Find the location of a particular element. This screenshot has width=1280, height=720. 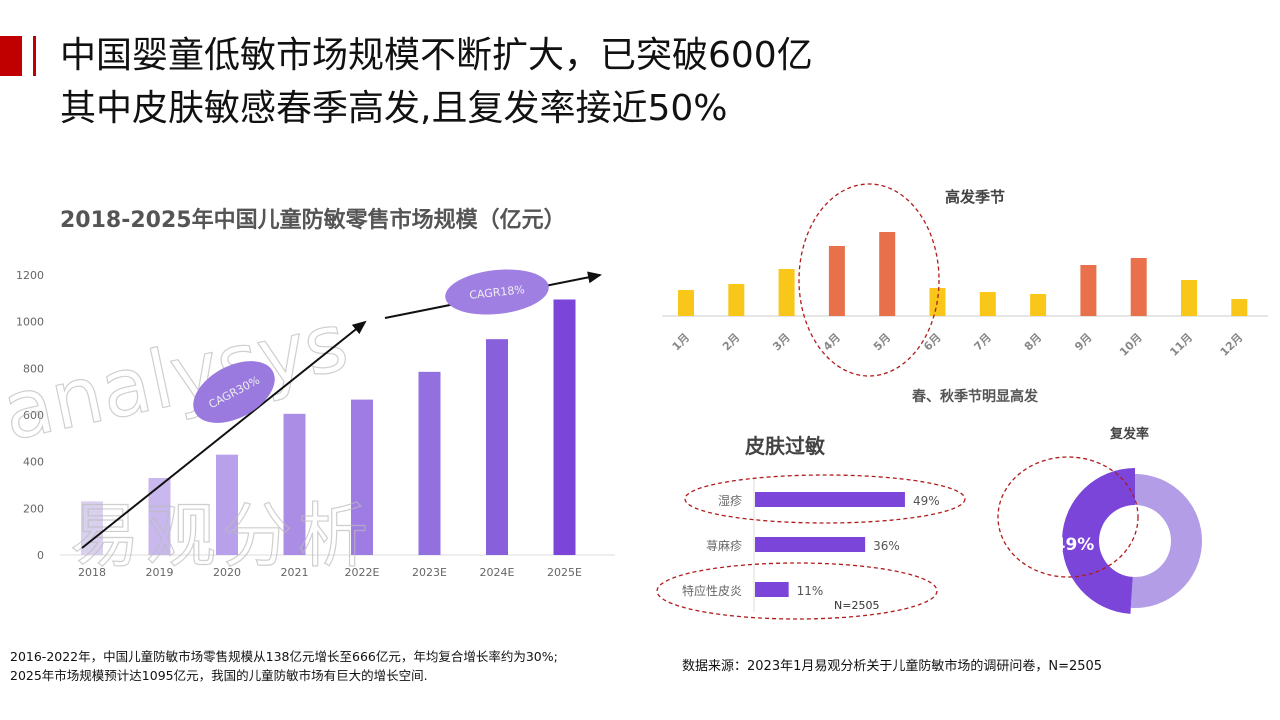

market-chart-title: 2018-2025年中国儿童防敏零售市场规模（亿元） is located at coordinates (313, 220).